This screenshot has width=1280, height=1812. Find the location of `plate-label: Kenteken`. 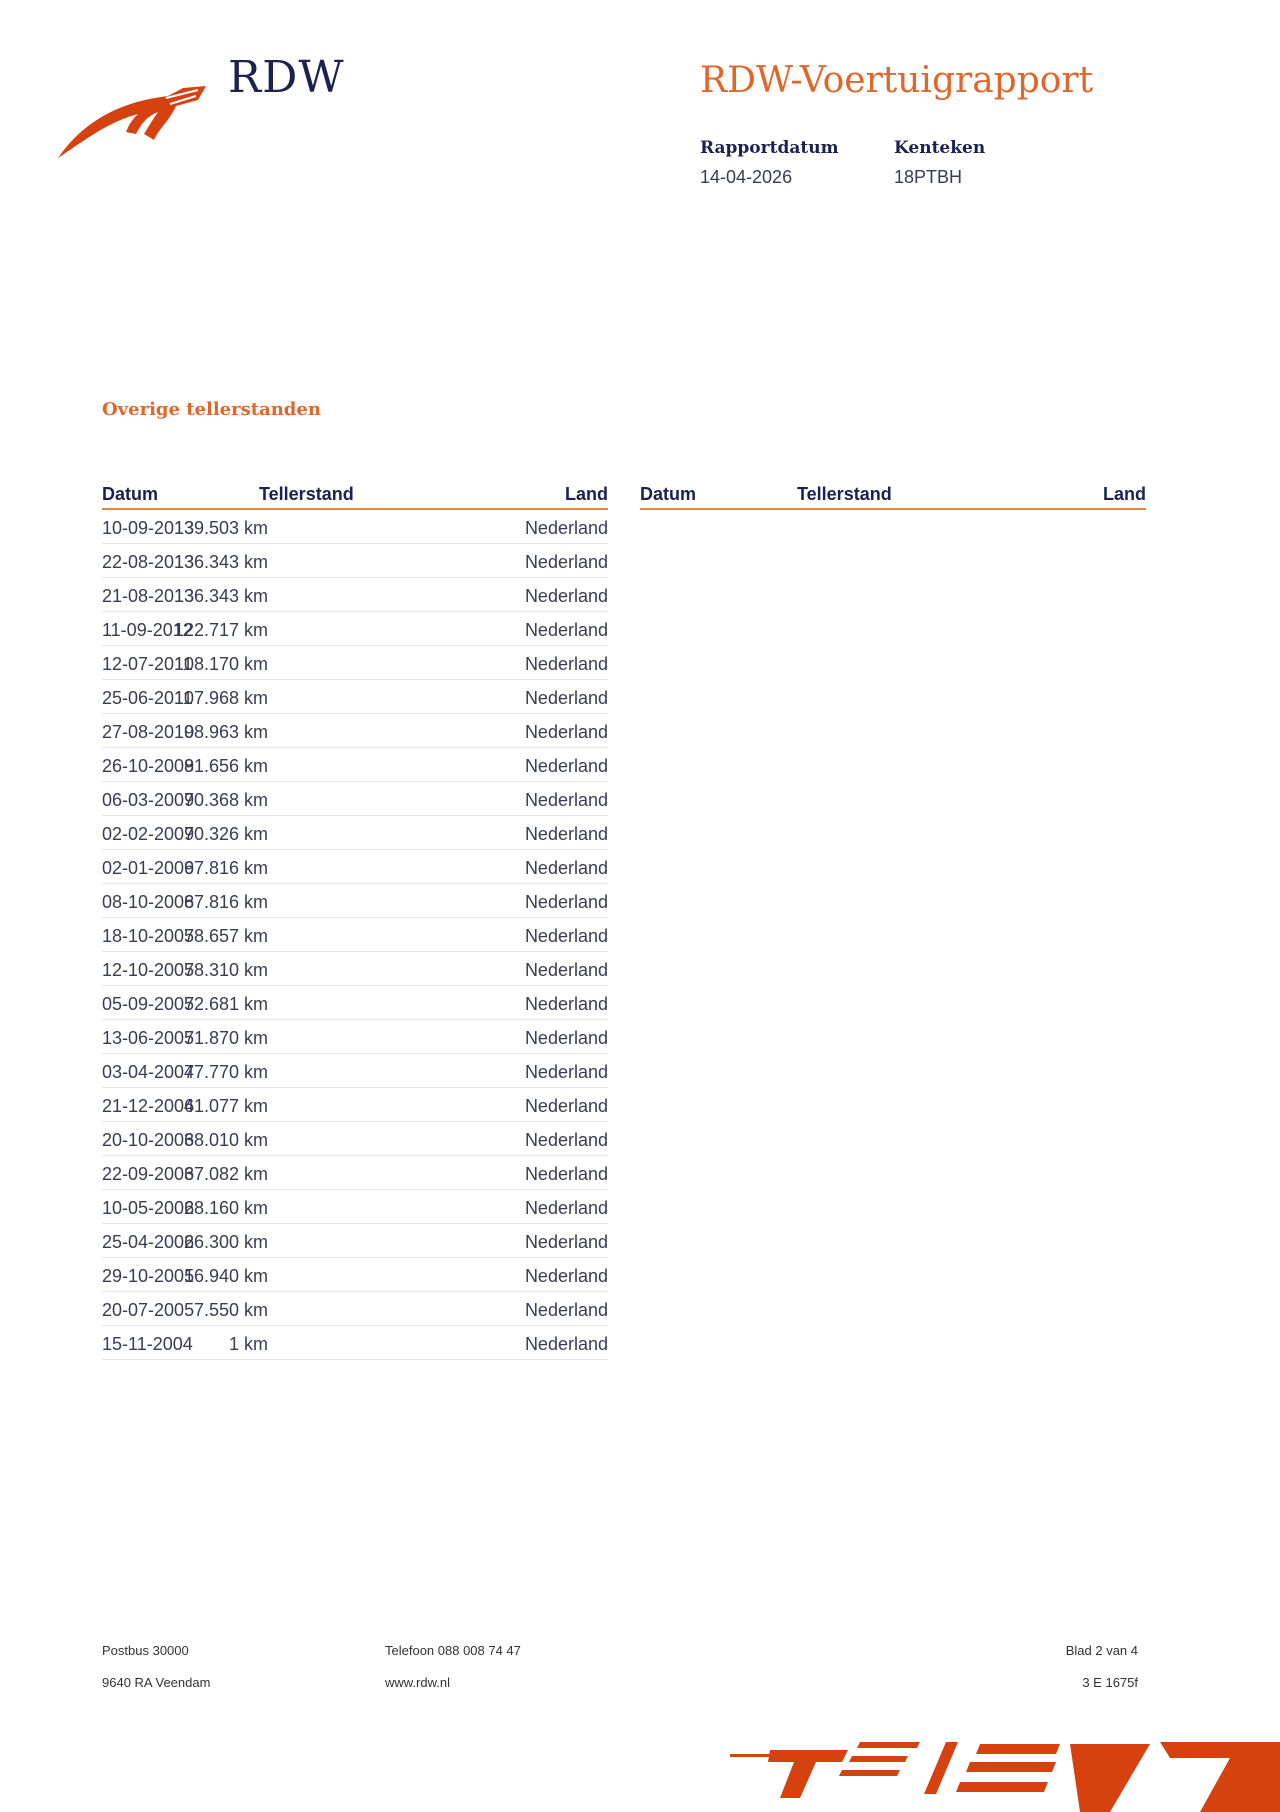

plate-label: Kenteken is located at coordinates (940, 148).